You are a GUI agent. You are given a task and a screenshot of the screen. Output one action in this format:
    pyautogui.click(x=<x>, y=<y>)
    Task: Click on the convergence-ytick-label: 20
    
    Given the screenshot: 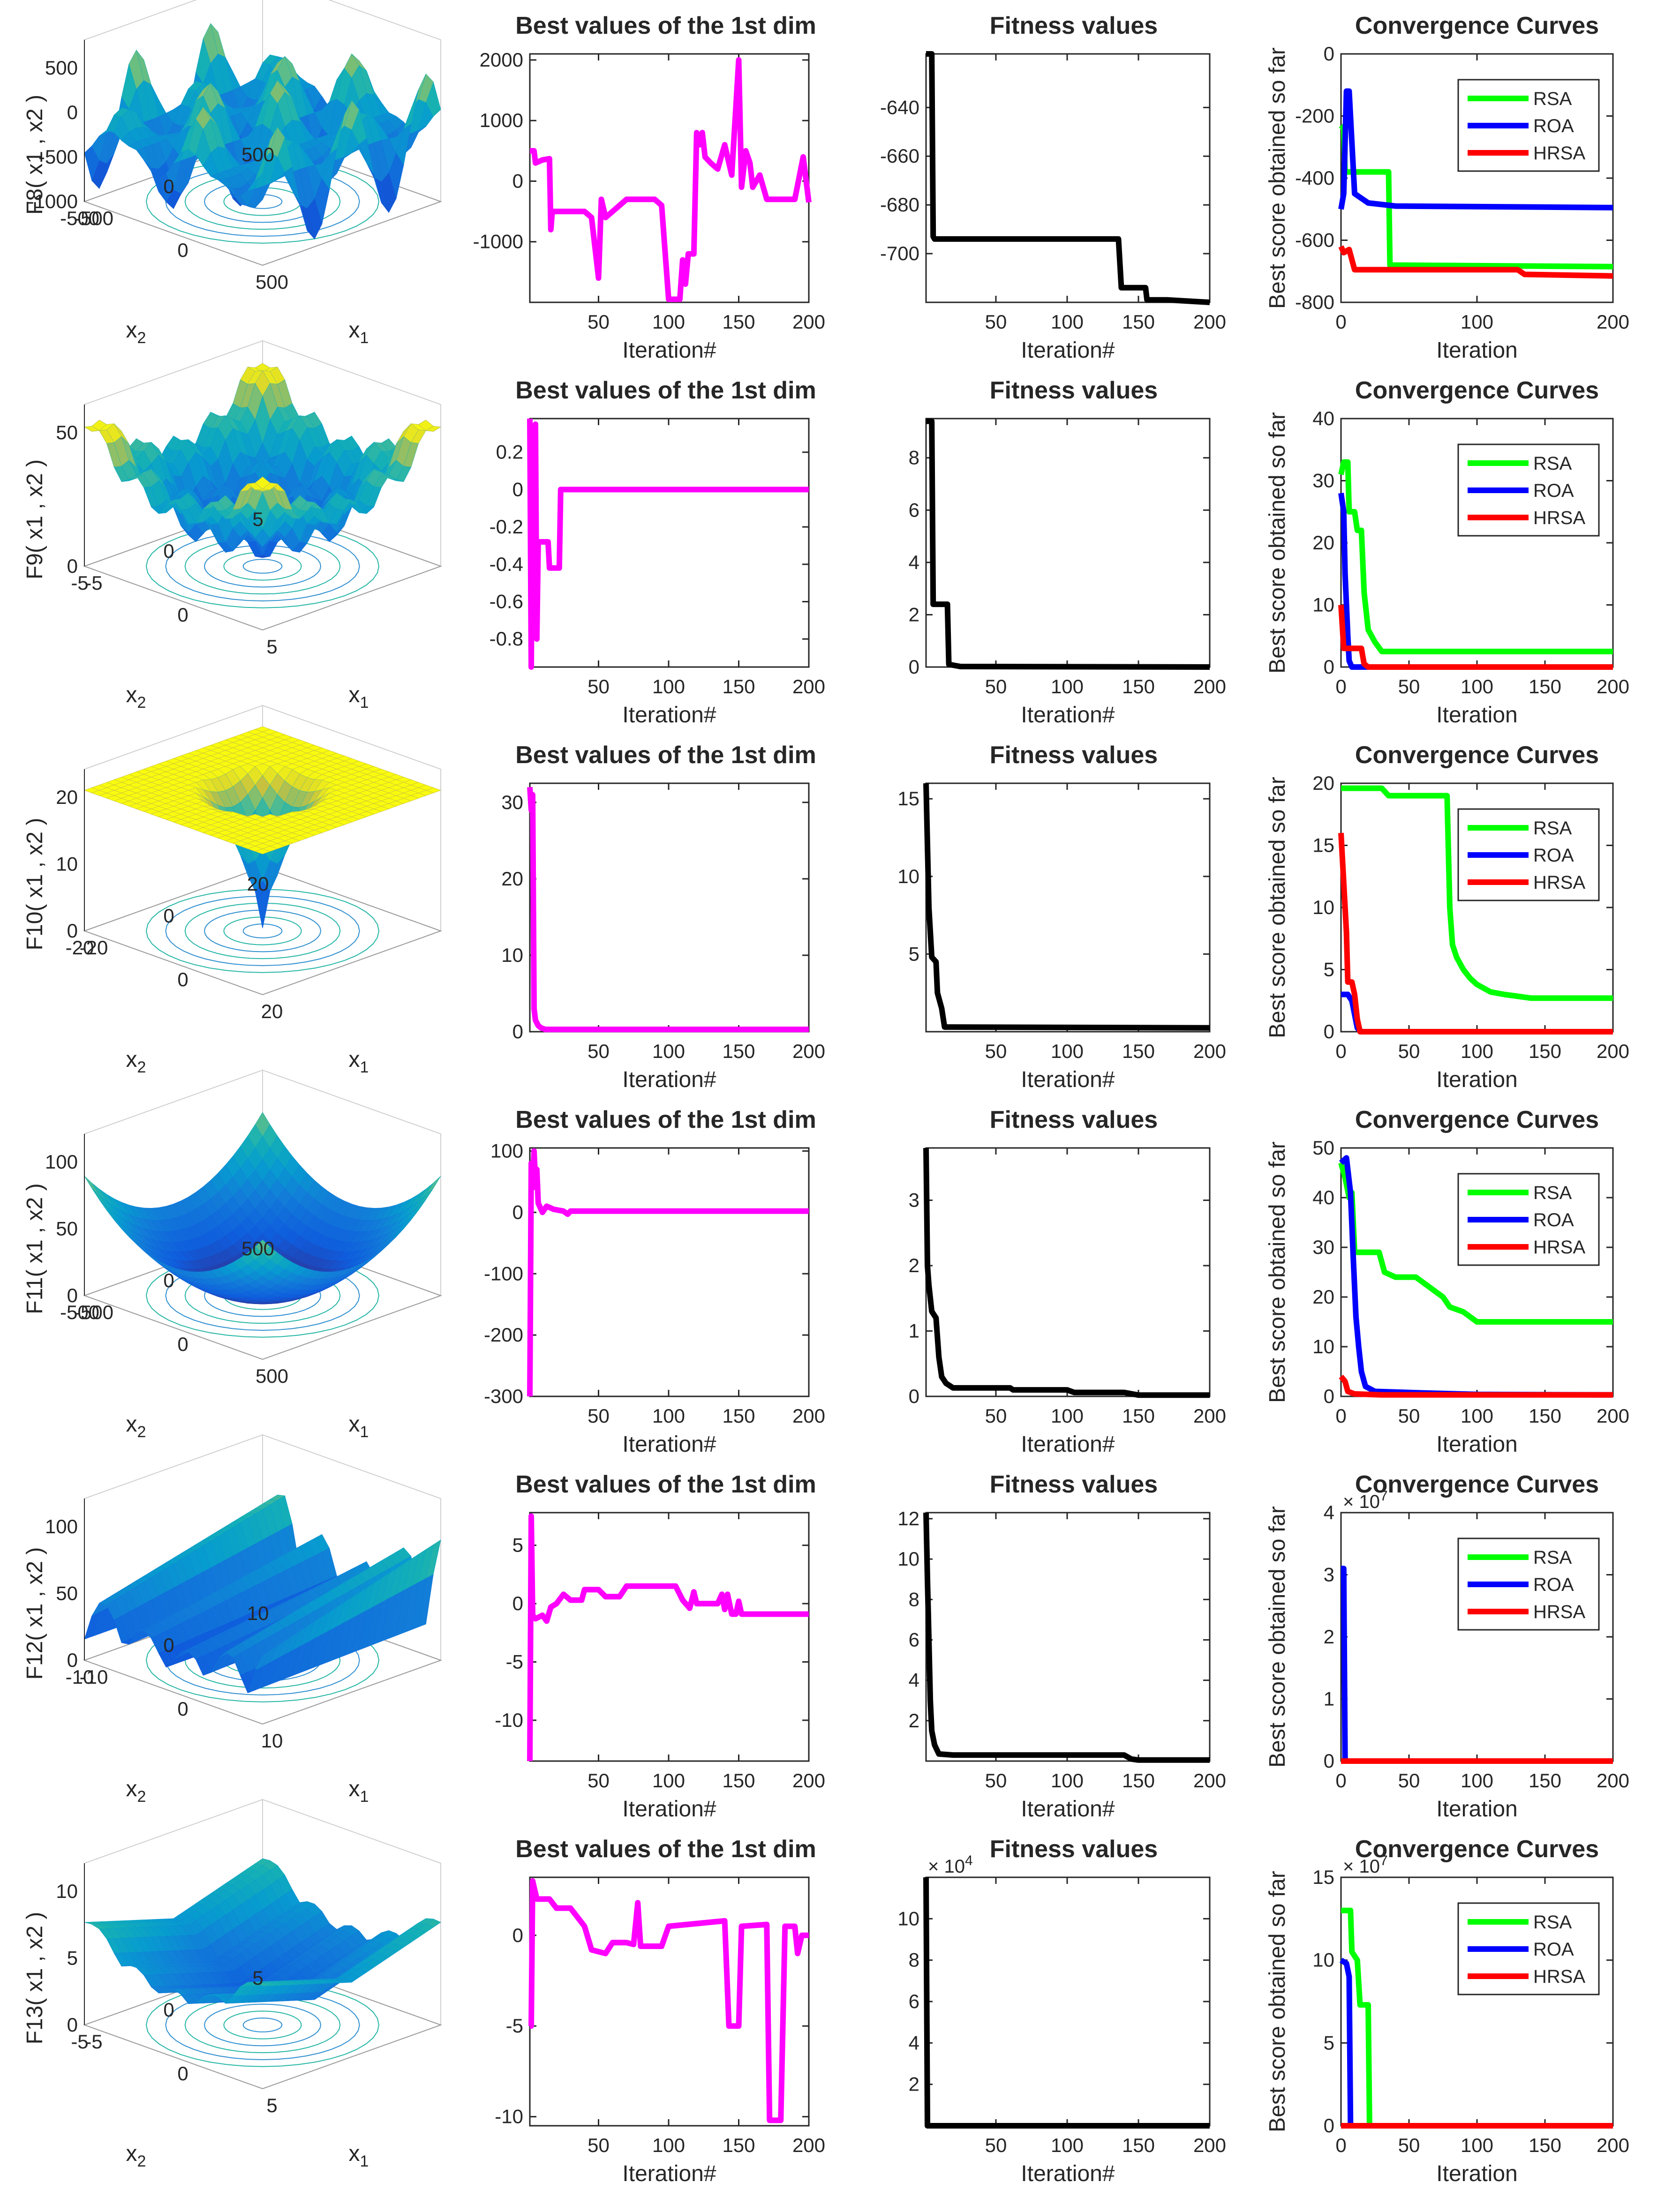 What is the action you would take?
    pyautogui.click(x=1323, y=1297)
    